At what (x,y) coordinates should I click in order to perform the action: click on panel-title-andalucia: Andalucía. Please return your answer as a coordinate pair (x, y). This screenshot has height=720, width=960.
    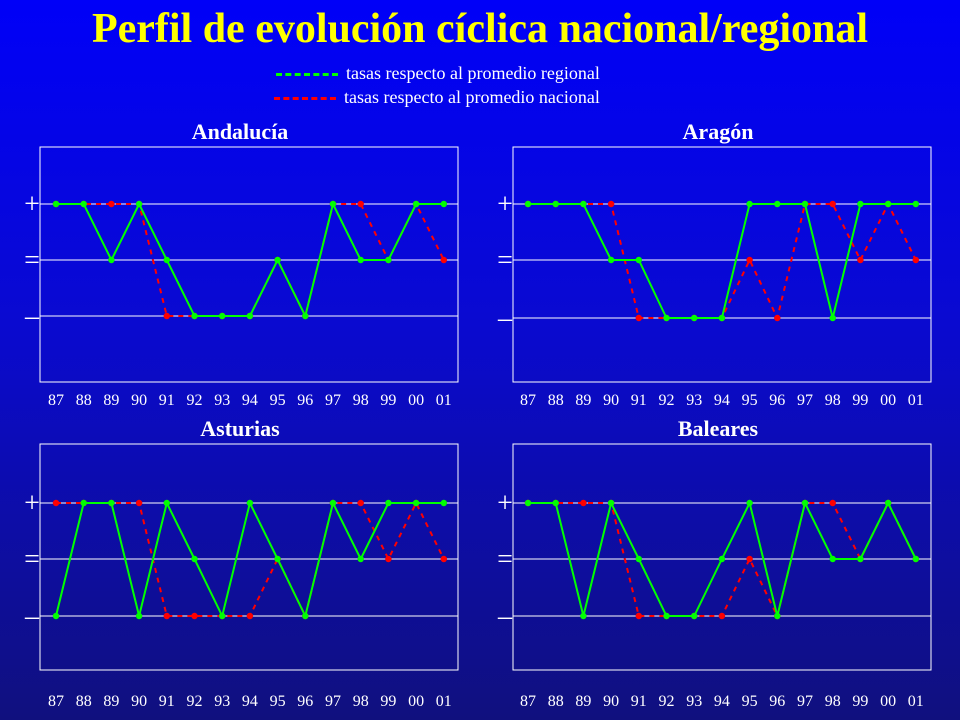
    Looking at the image, I should click on (240, 131).